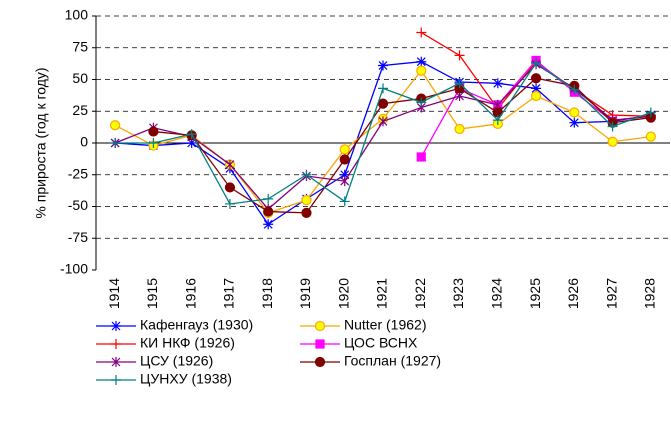 The image size is (671, 426). I want to click on y-tick-label: 0, so click(84, 142).